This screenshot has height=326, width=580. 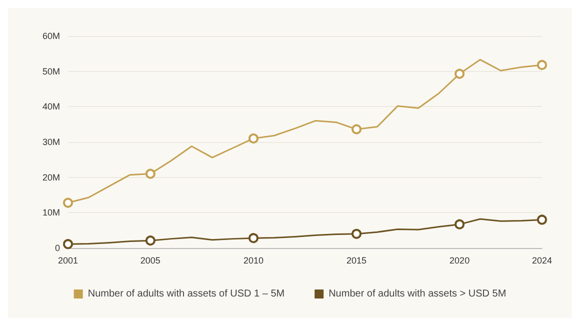 I want to click on y-tick-label: 30M, so click(x=51, y=142).